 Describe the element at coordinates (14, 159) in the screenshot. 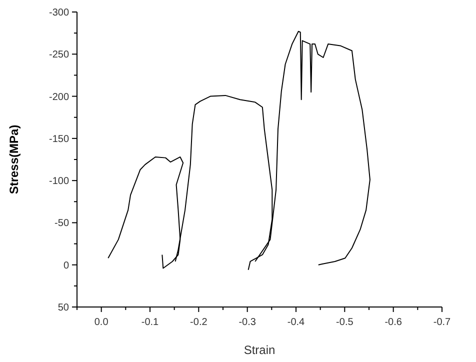

I see `y-axis-title: Stress(MPa)` at that location.